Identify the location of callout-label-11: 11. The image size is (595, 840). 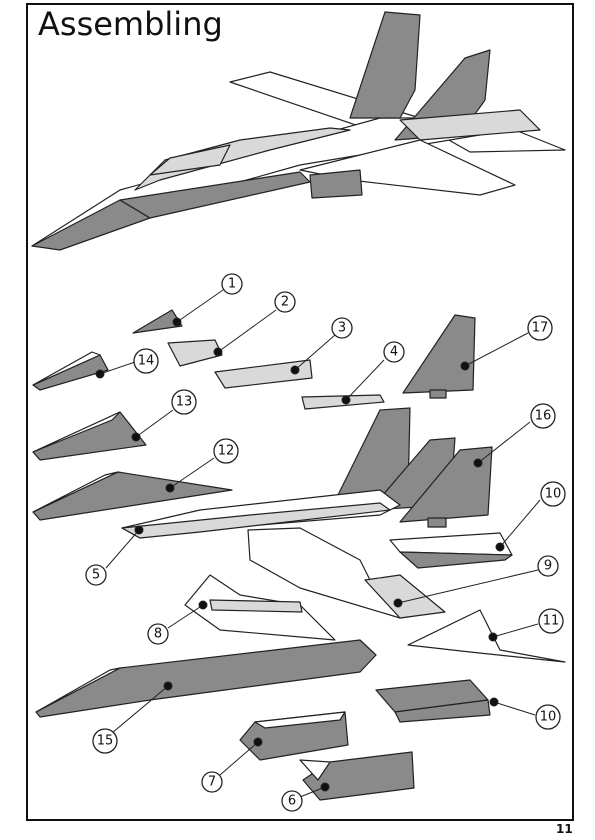
(551, 621).